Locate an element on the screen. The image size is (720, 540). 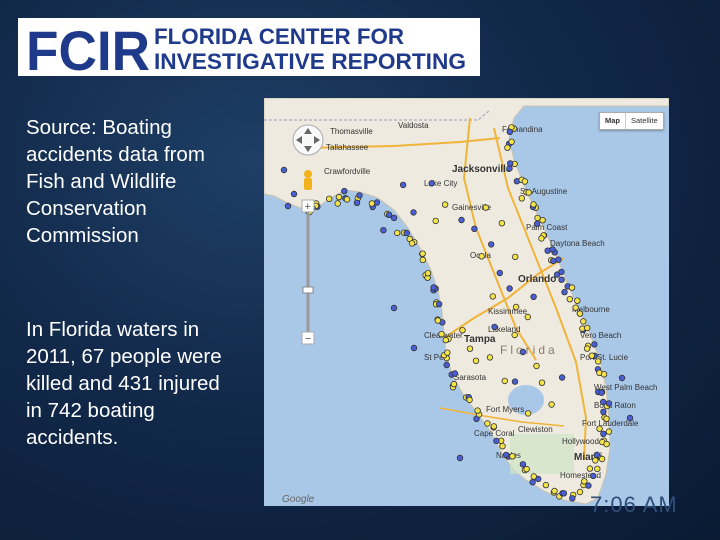
zoom-slider-handle is located at coordinates (308, 290).